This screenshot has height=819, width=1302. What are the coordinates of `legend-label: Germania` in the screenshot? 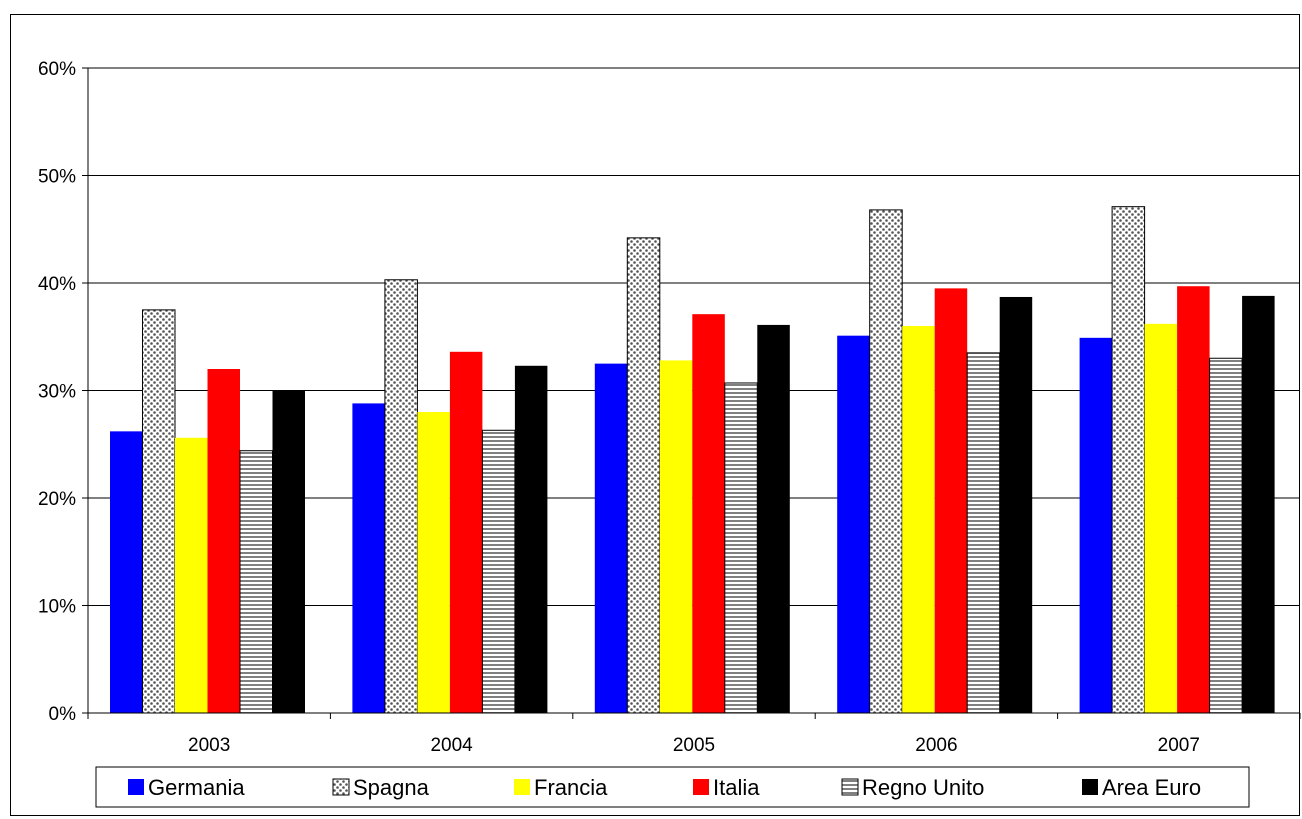 It's located at (196, 787).